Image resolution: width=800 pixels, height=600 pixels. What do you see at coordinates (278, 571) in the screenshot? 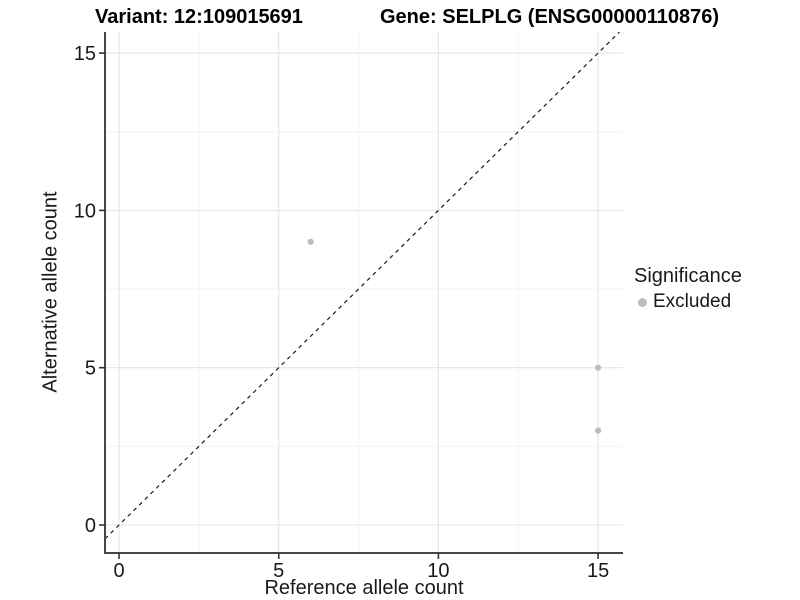
I see `x-tick-label: 5` at bounding box center [278, 571].